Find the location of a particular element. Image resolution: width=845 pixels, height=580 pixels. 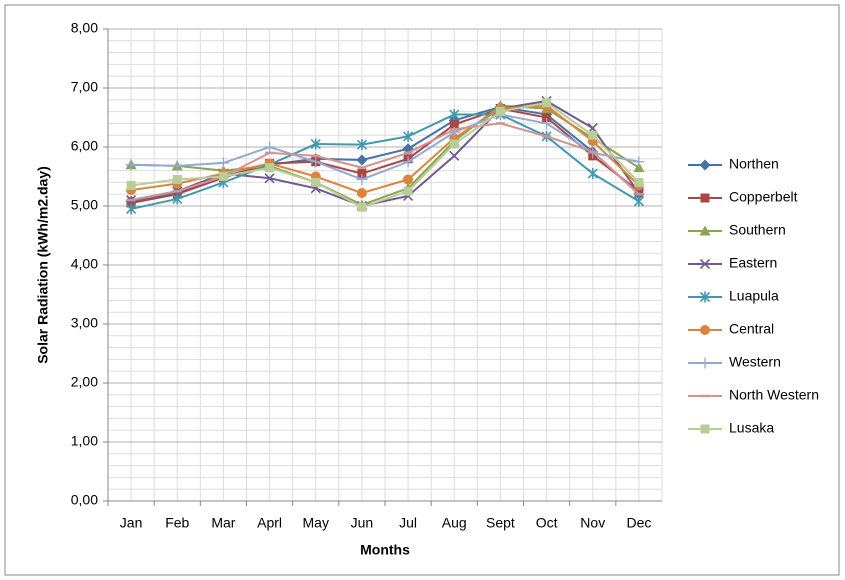

legend-label: Lusaka is located at coordinates (751, 428).